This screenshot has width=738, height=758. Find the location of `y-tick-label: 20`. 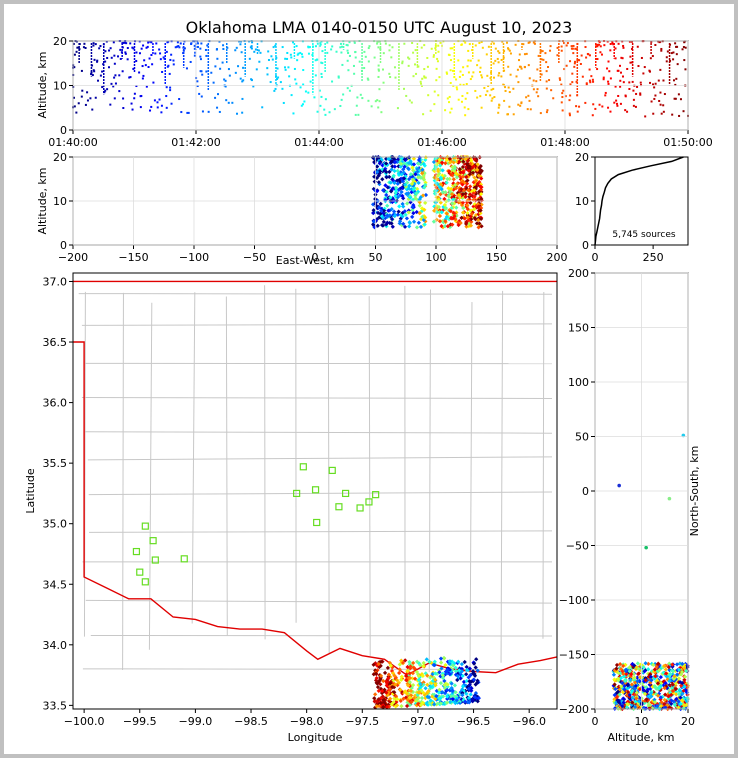

y-tick-label: 20 is located at coordinates (60, 157).